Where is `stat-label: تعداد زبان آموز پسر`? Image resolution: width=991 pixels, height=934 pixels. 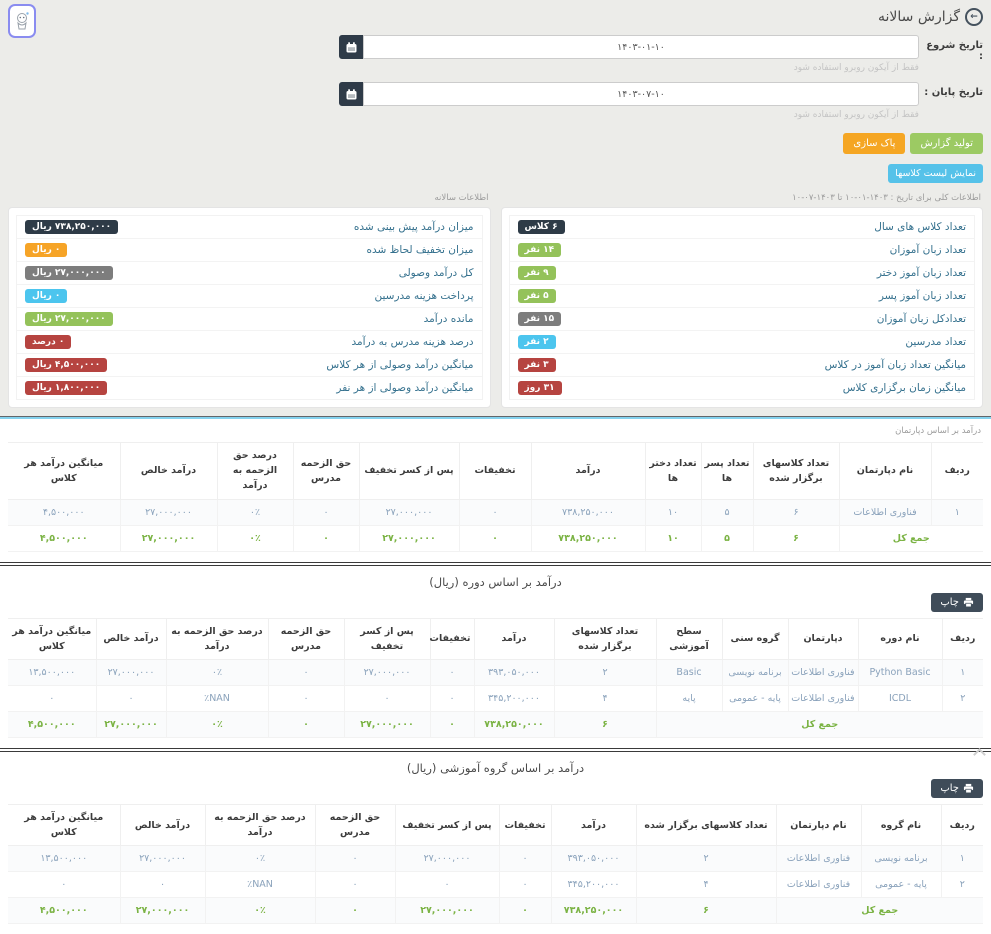
stat-label: تعداد زبان آموز پسر is located at coordinates (922, 296).